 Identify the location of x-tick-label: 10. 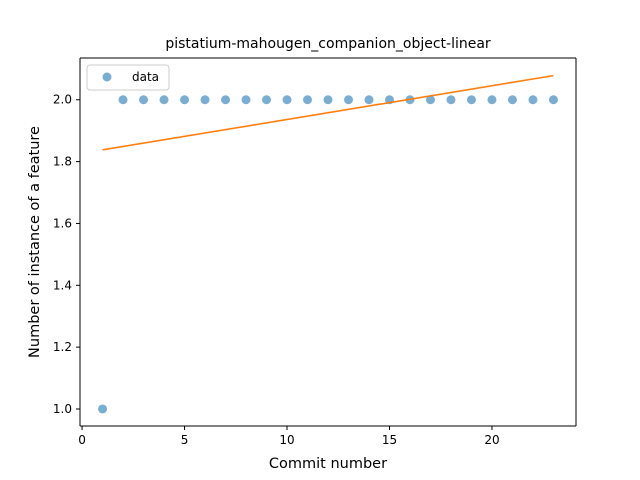
(286, 440).